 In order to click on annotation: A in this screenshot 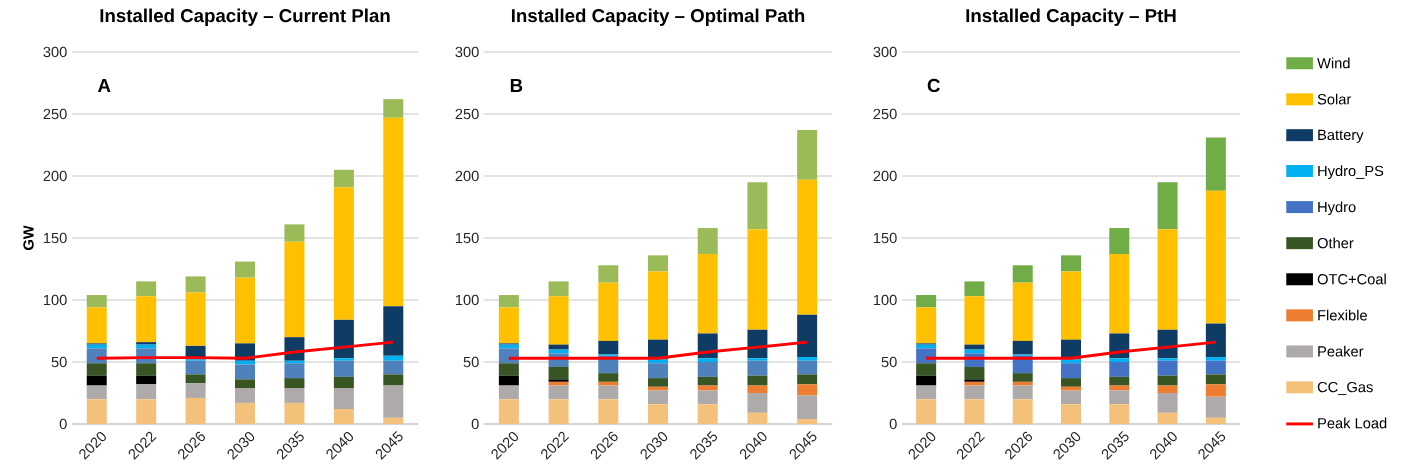, I will do `click(104, 85)`.